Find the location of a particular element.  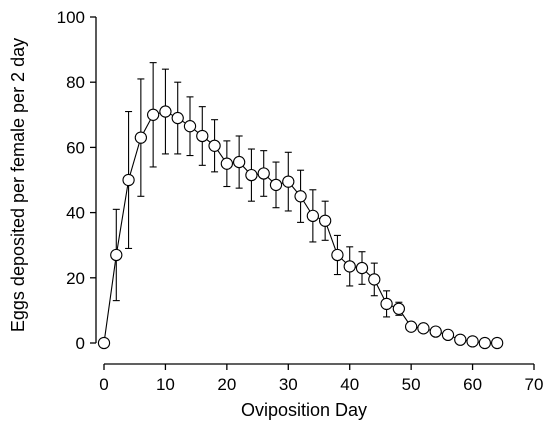

y-tick-label: 0 is located at coordinates (80, 343).